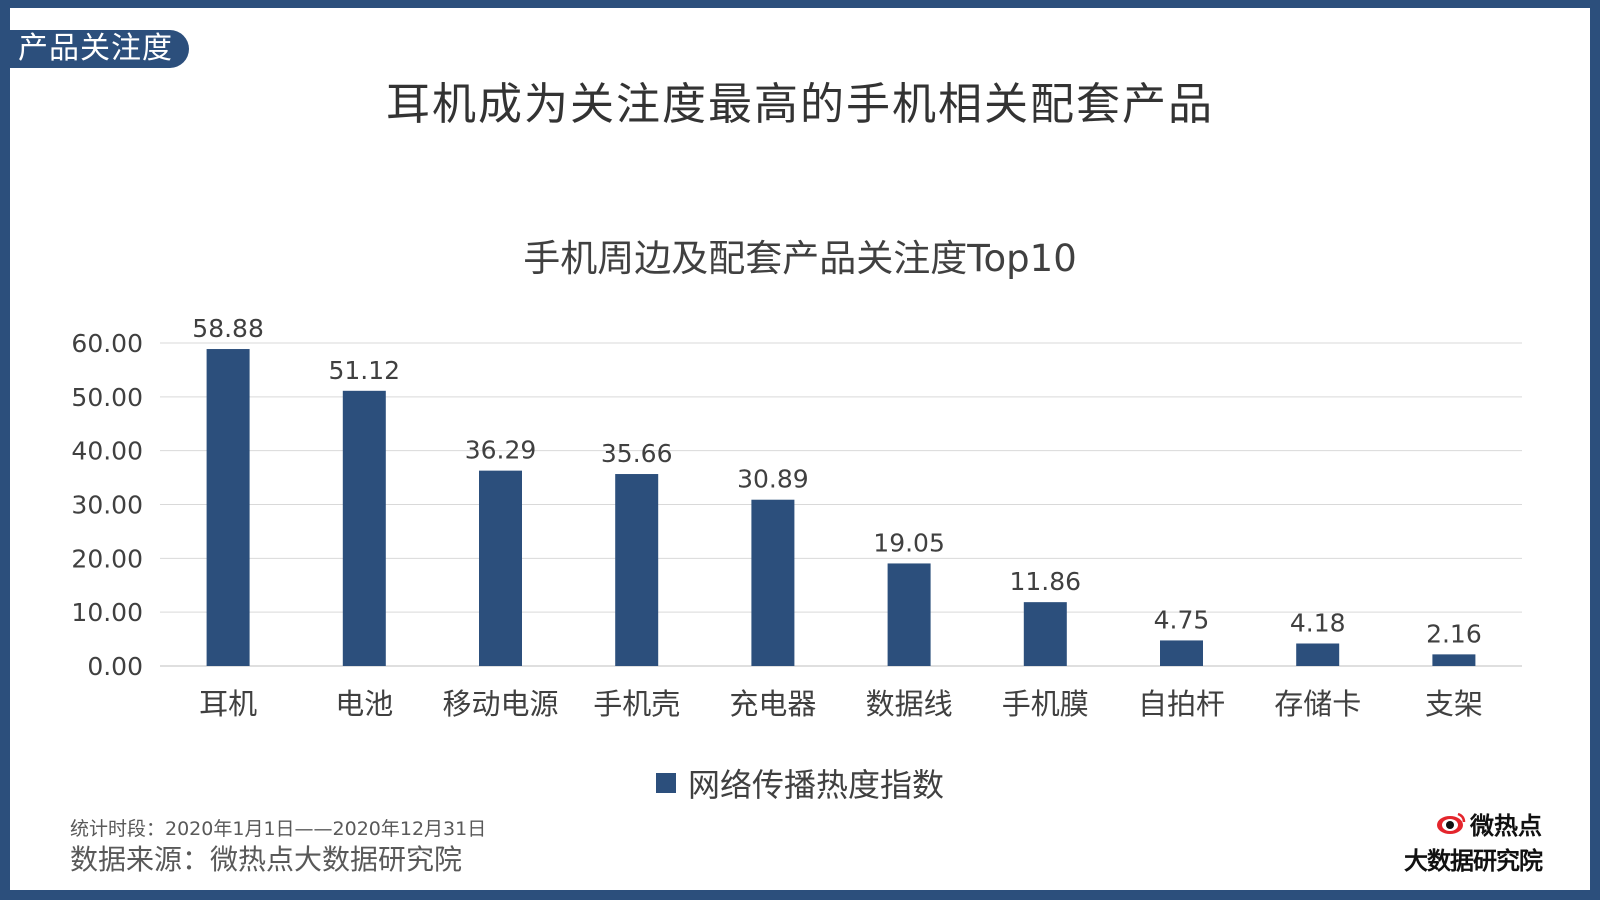  I want to click on legend-swatch, so click(665, 783).